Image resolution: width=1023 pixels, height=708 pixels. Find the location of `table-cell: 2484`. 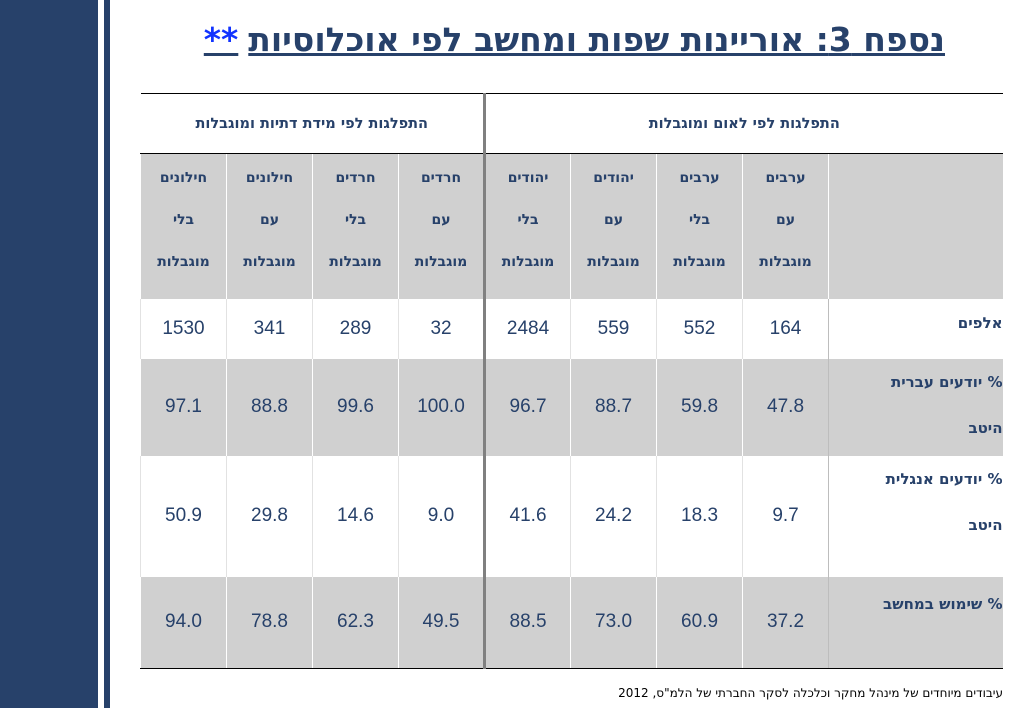

table-cell: 2484 is located at coordinates (527, 328).